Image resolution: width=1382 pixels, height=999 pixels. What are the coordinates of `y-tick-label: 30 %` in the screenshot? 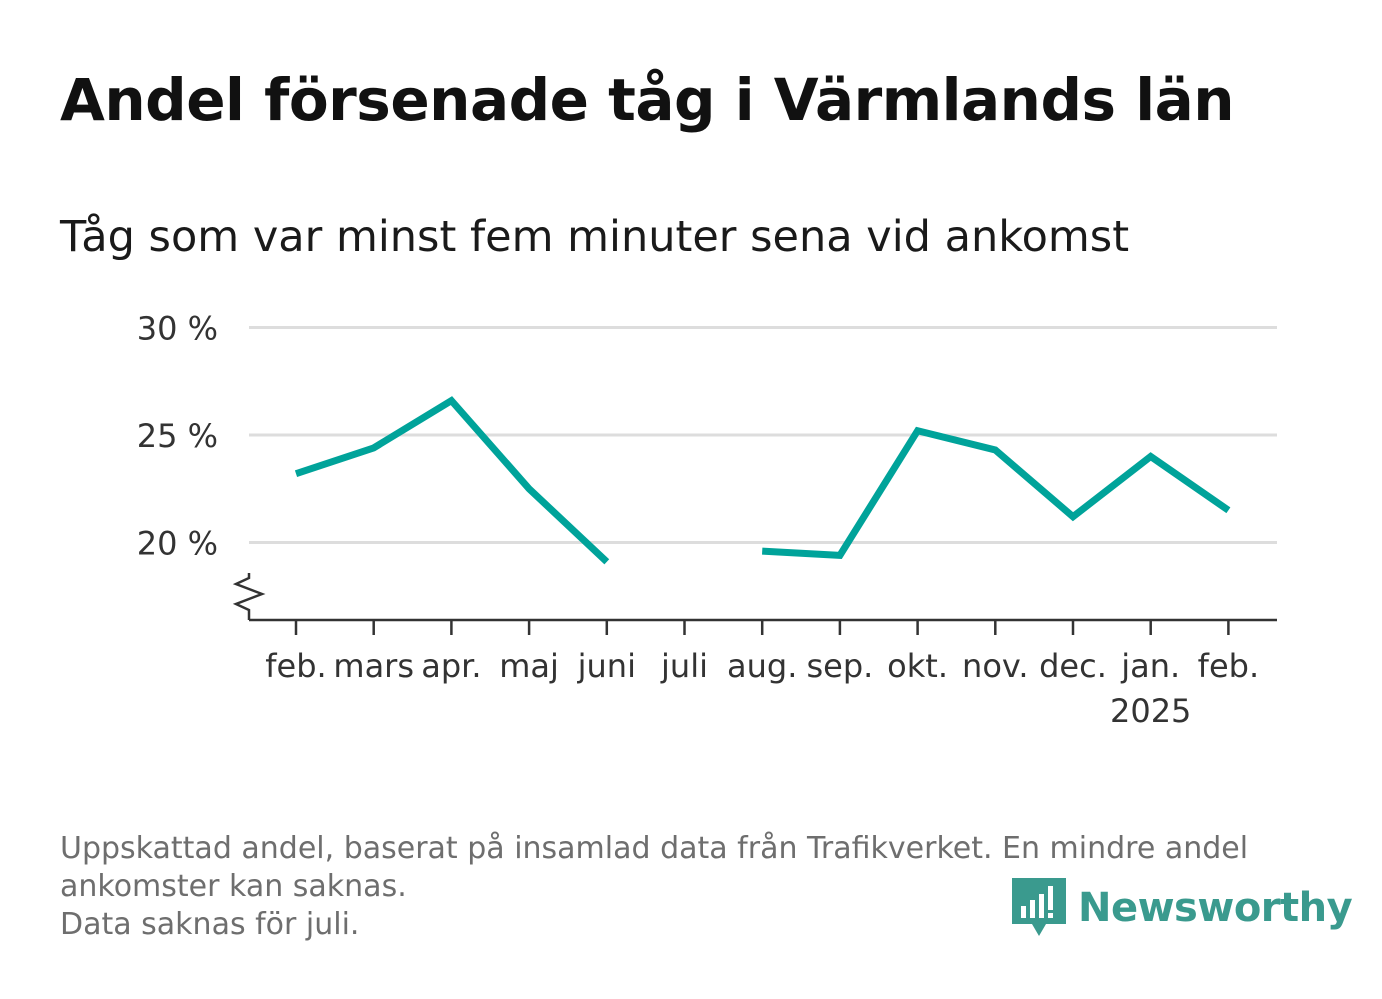 It's located at (177, 329).